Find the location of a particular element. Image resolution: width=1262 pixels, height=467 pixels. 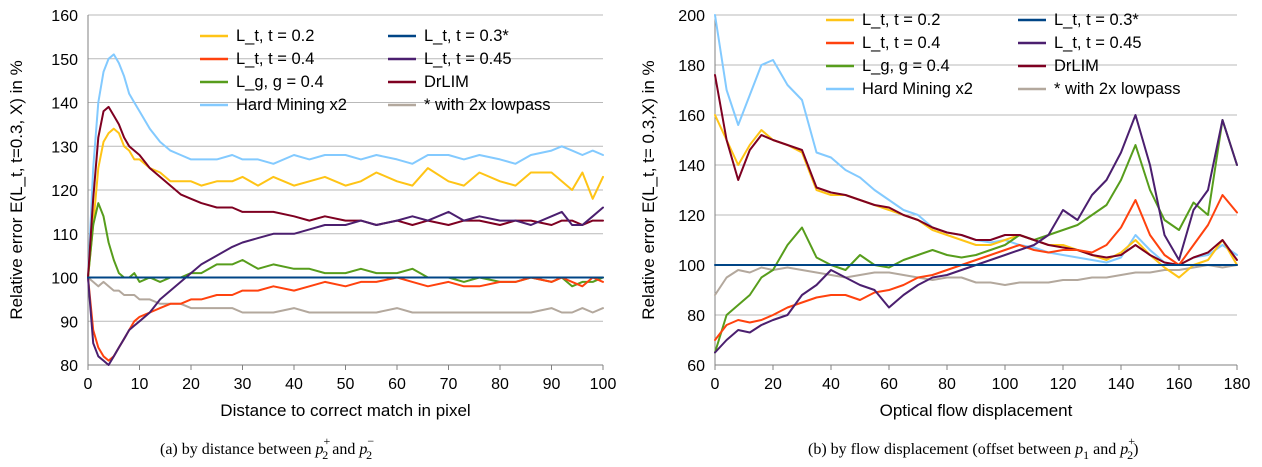

x-tick-label: 50 is located at coordinates (346, 384).